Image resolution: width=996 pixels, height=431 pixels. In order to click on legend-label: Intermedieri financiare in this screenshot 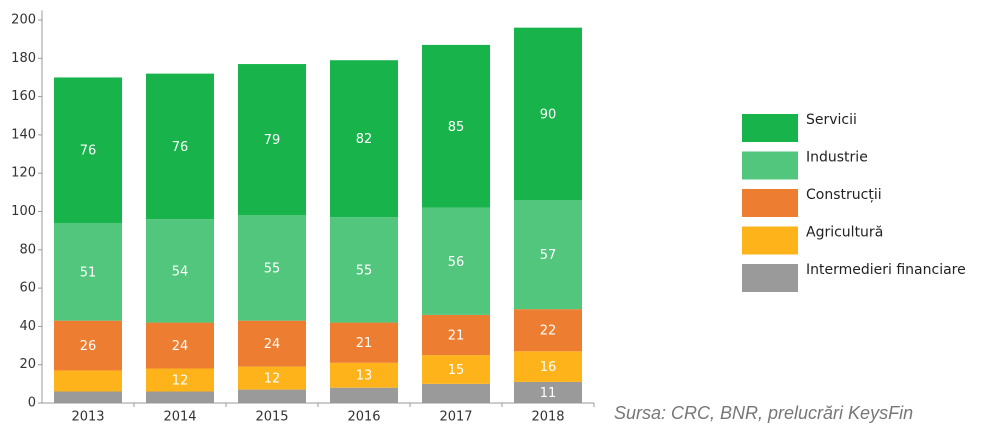, I will do `click(886, 270)`.